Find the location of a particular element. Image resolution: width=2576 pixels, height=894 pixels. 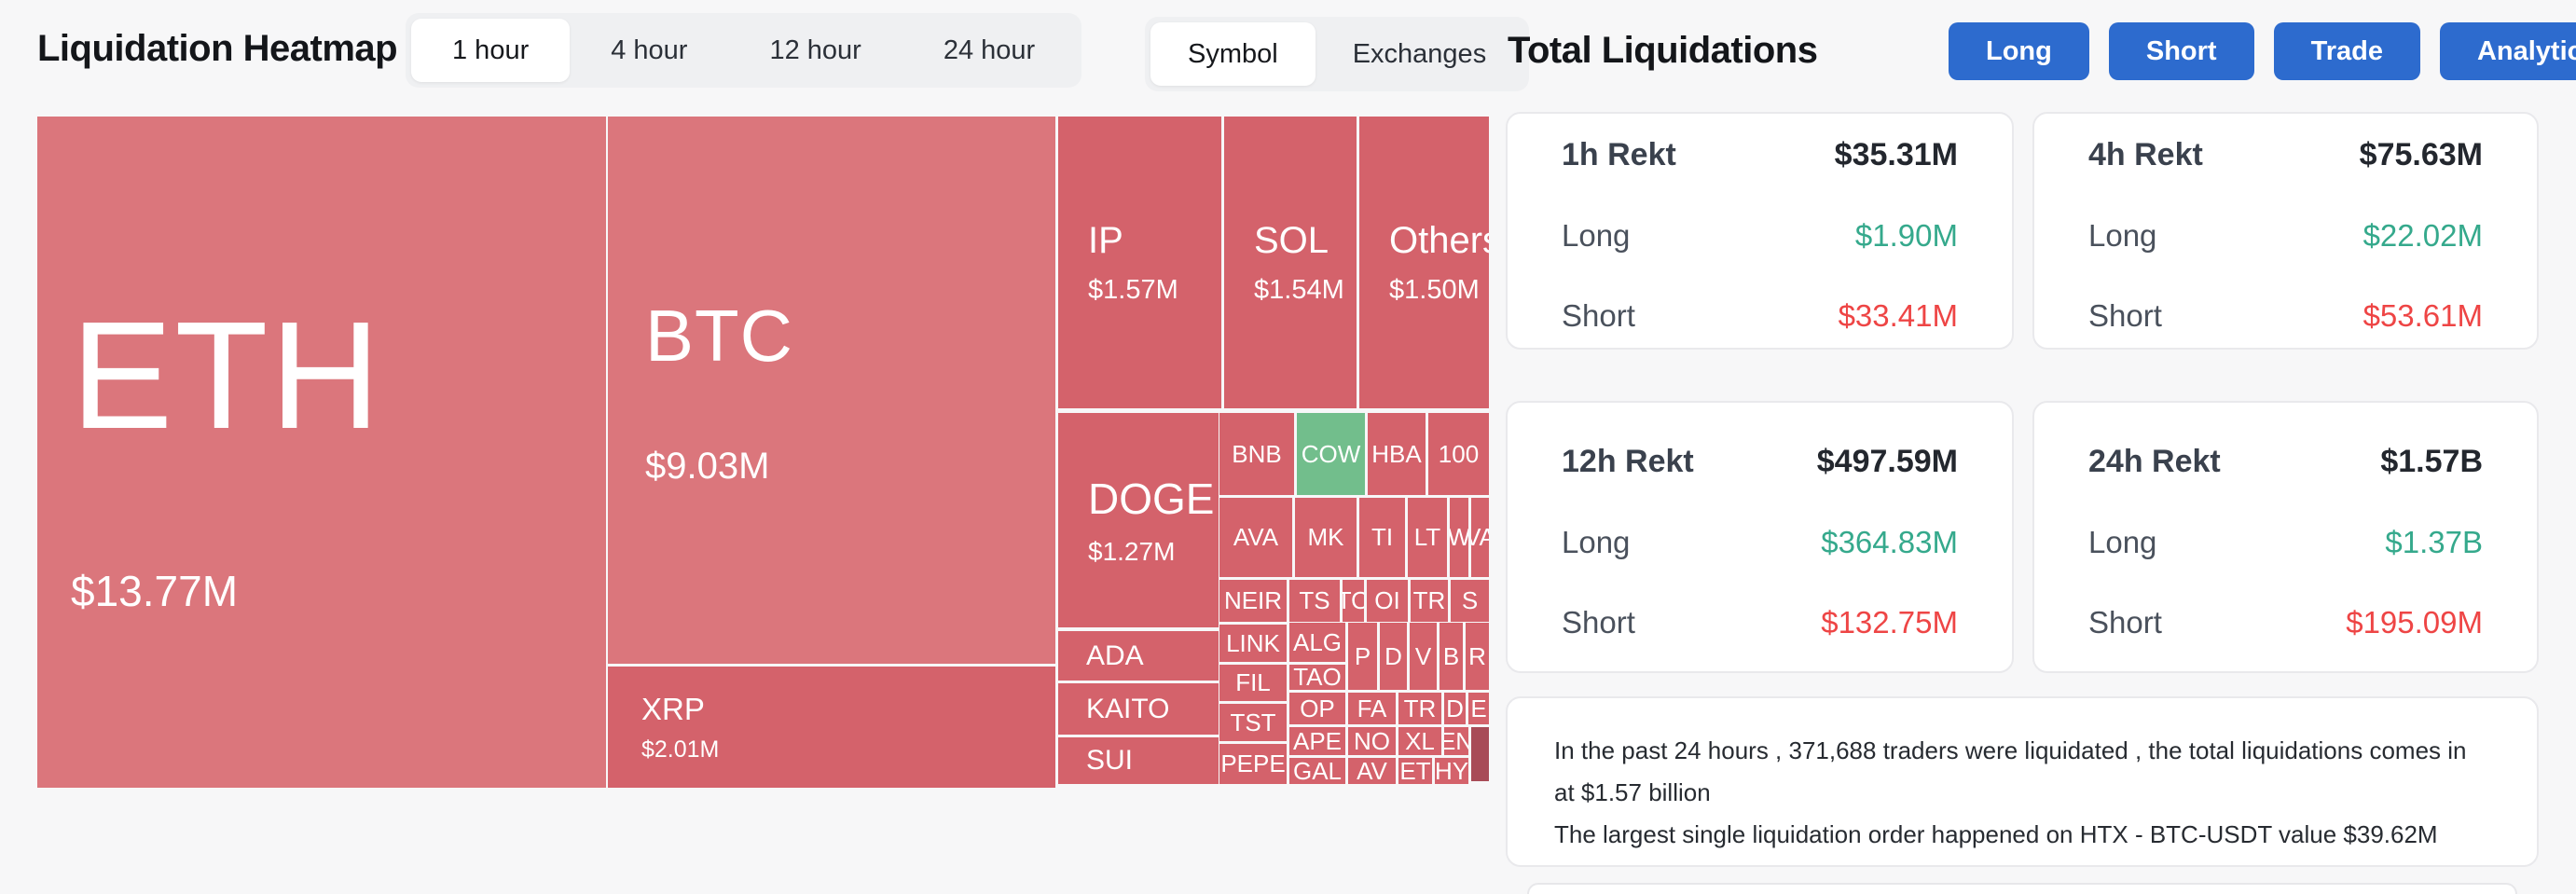

card-title: 1h Rekt is located at coordinates (1619, 154).